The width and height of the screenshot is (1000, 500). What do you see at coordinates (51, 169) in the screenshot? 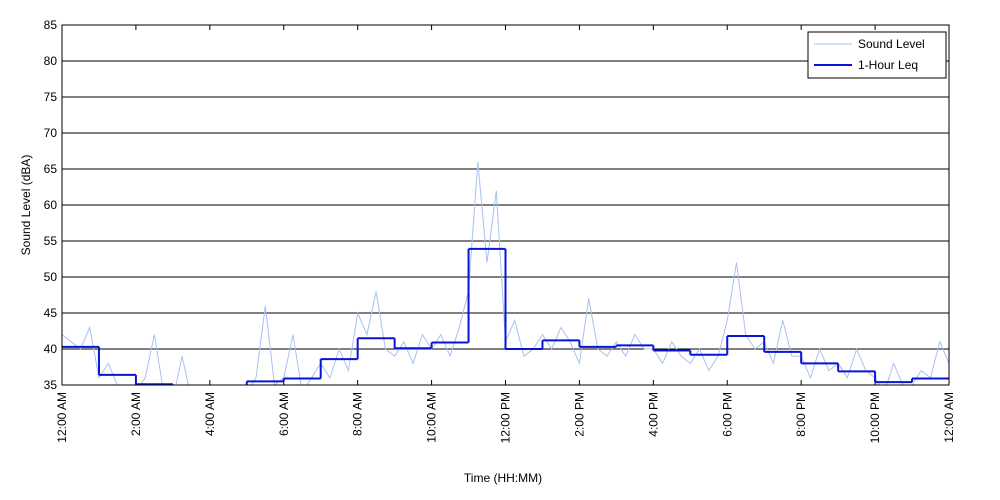
I see `y-tick-label: 65` at bounding box center [51, 169].